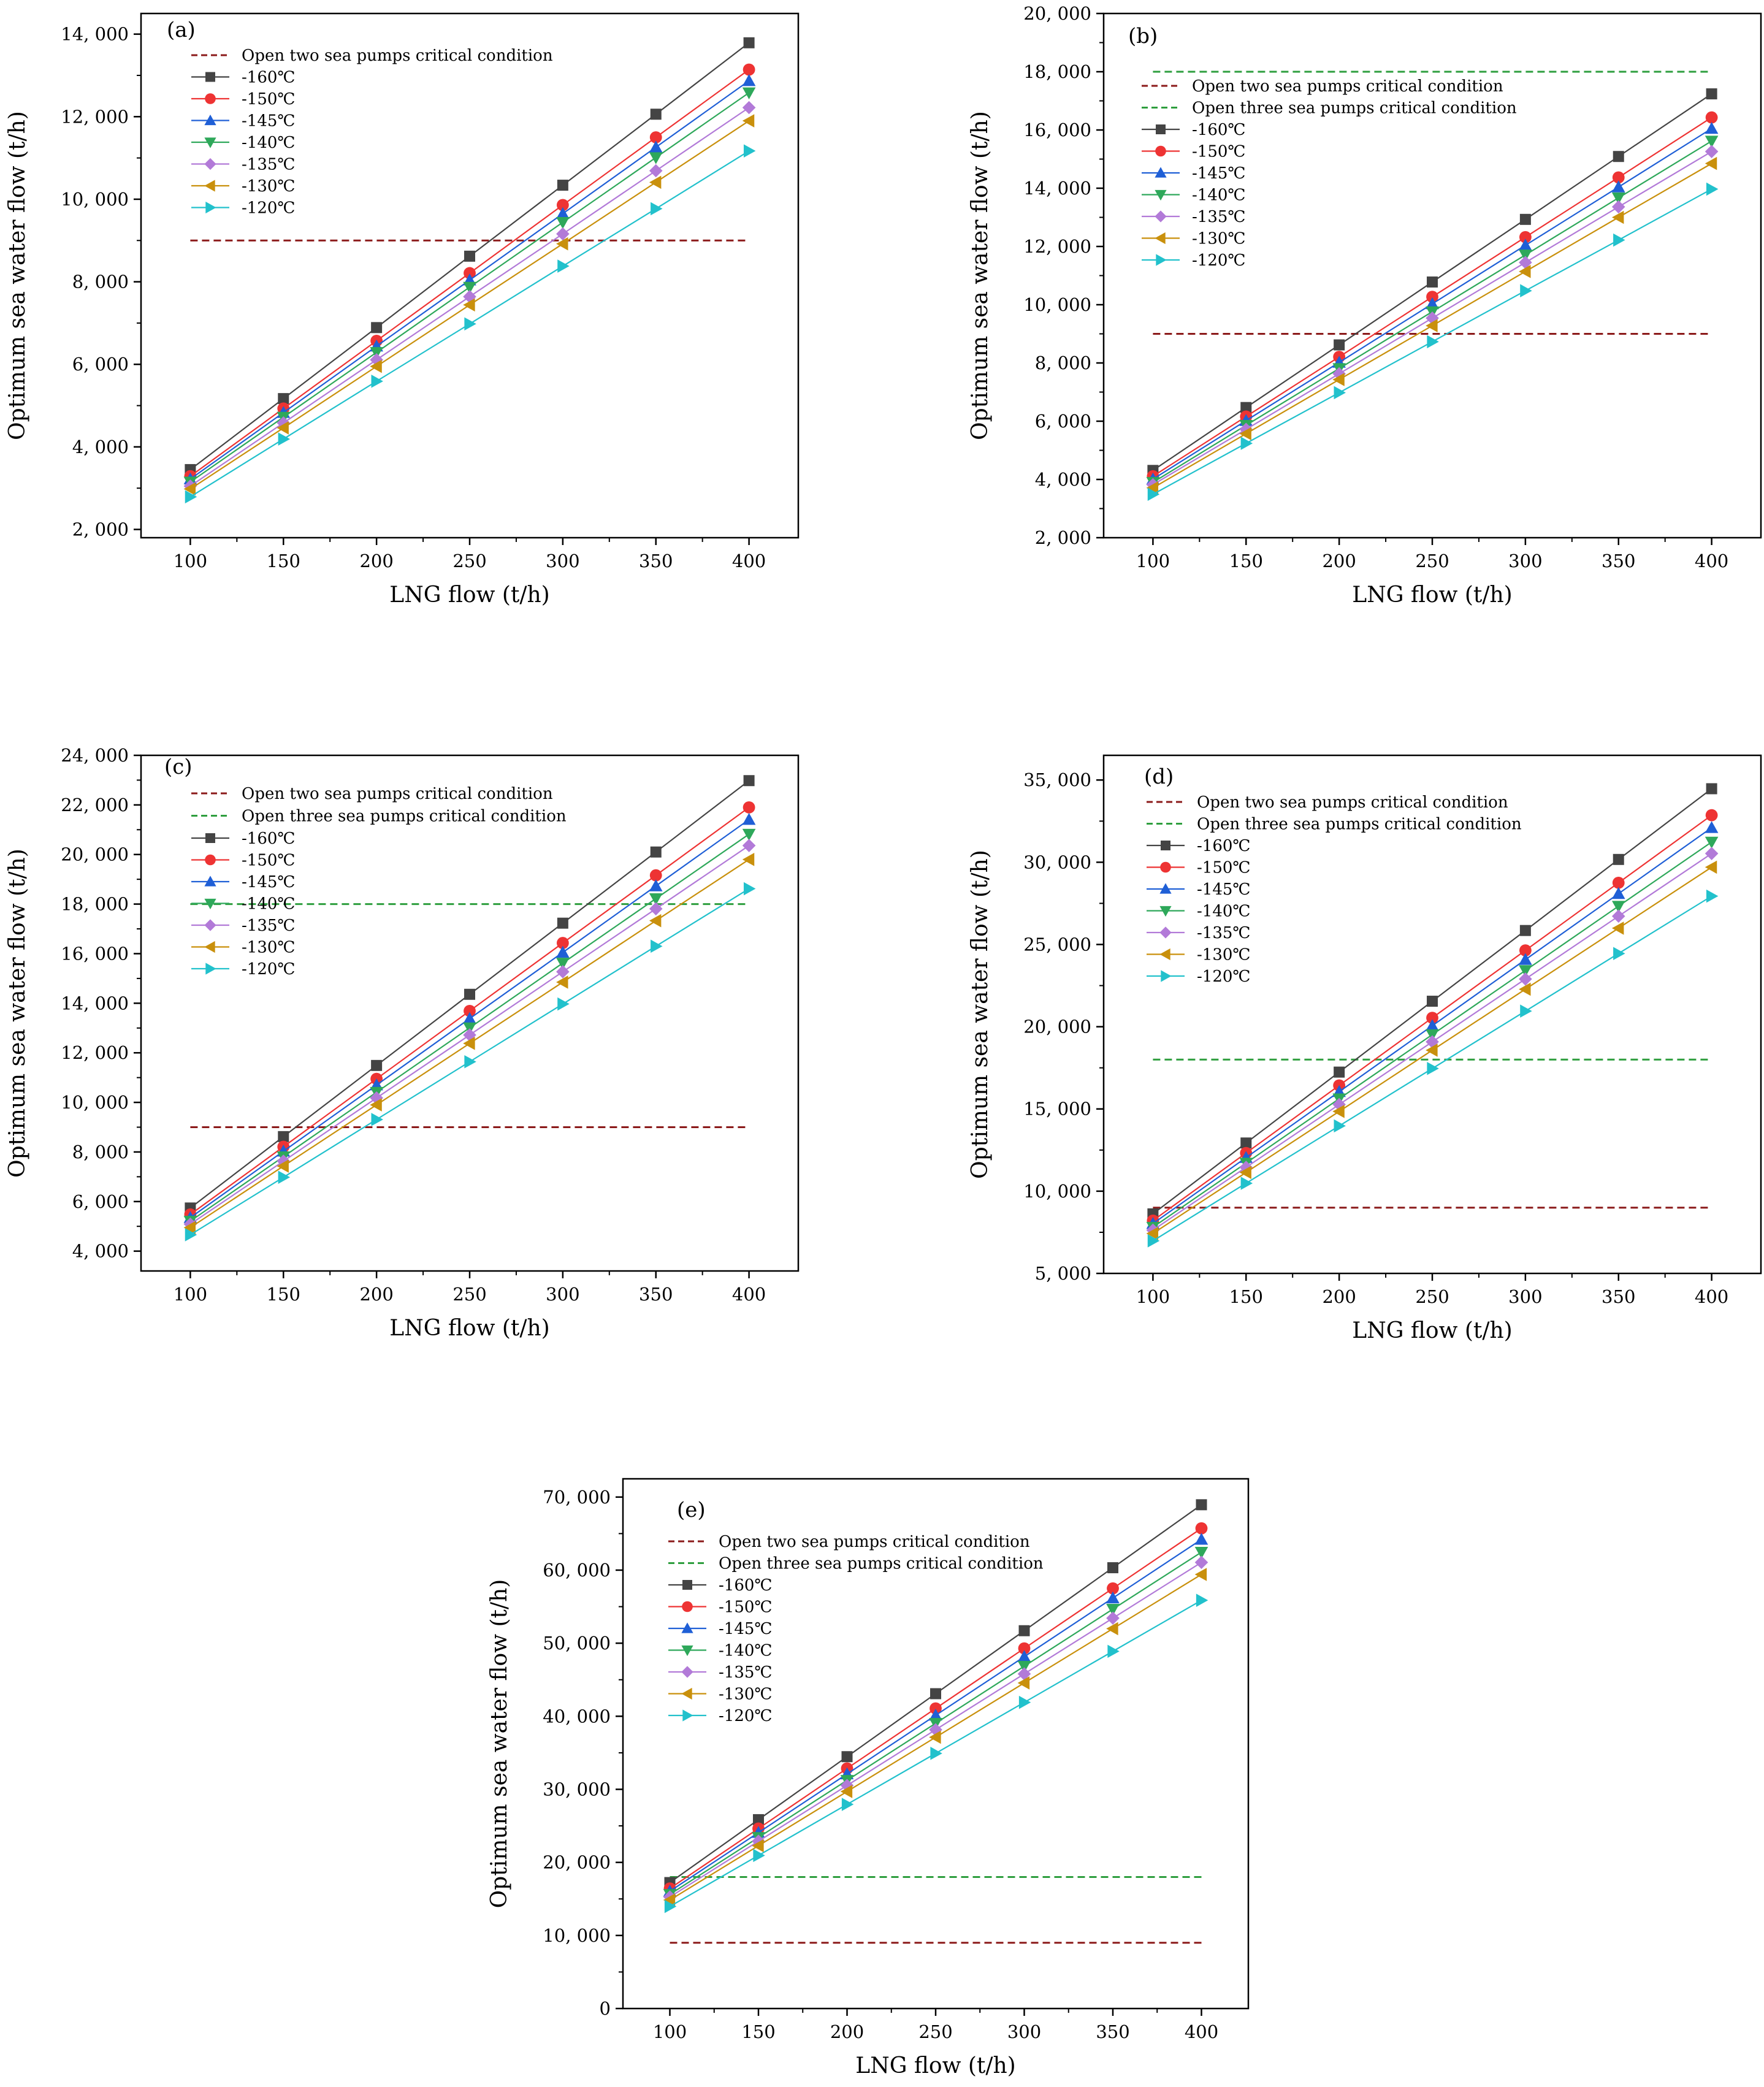 The image size is (1764, 2087). I want to click on y-tick-label: 16, 000, so click(1057, 130).